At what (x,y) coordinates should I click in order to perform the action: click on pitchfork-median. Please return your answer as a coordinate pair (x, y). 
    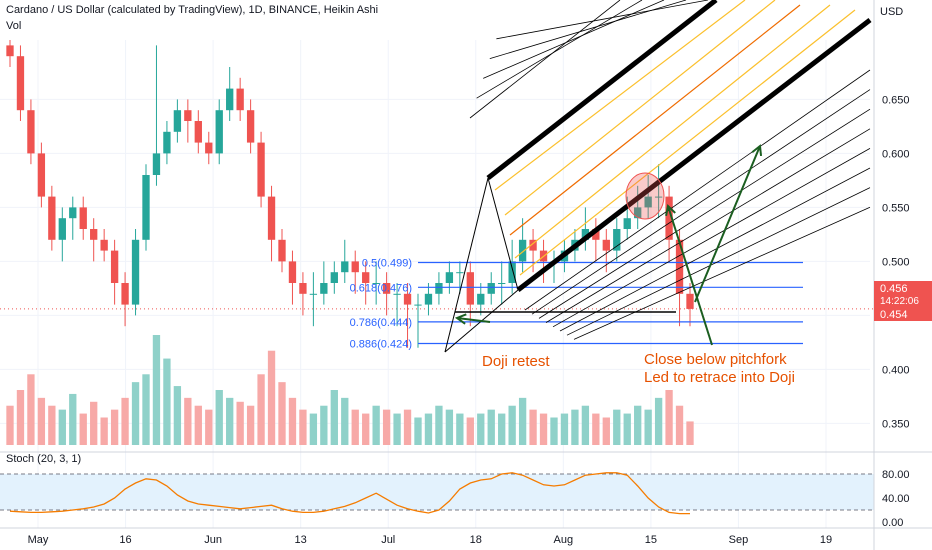
    Looking at the image, I should click on (655, 120).